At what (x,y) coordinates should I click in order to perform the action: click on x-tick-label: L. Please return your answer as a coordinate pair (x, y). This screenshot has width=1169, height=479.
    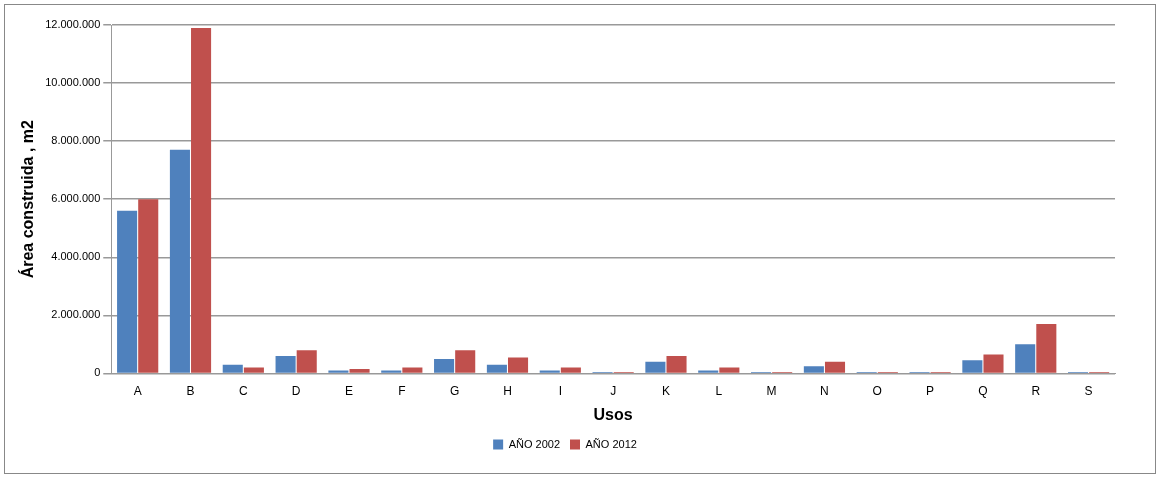
    Looking at the image, I should click on (719, 390).